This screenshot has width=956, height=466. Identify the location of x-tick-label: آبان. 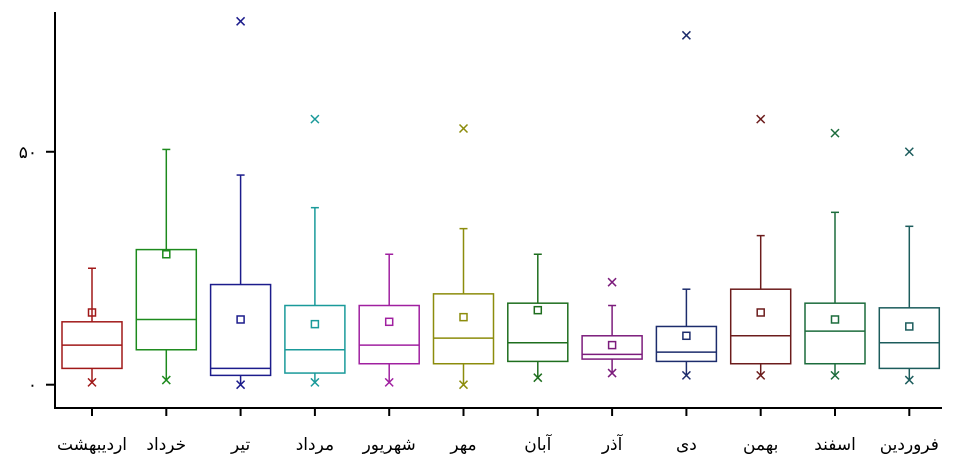
(538, 444).